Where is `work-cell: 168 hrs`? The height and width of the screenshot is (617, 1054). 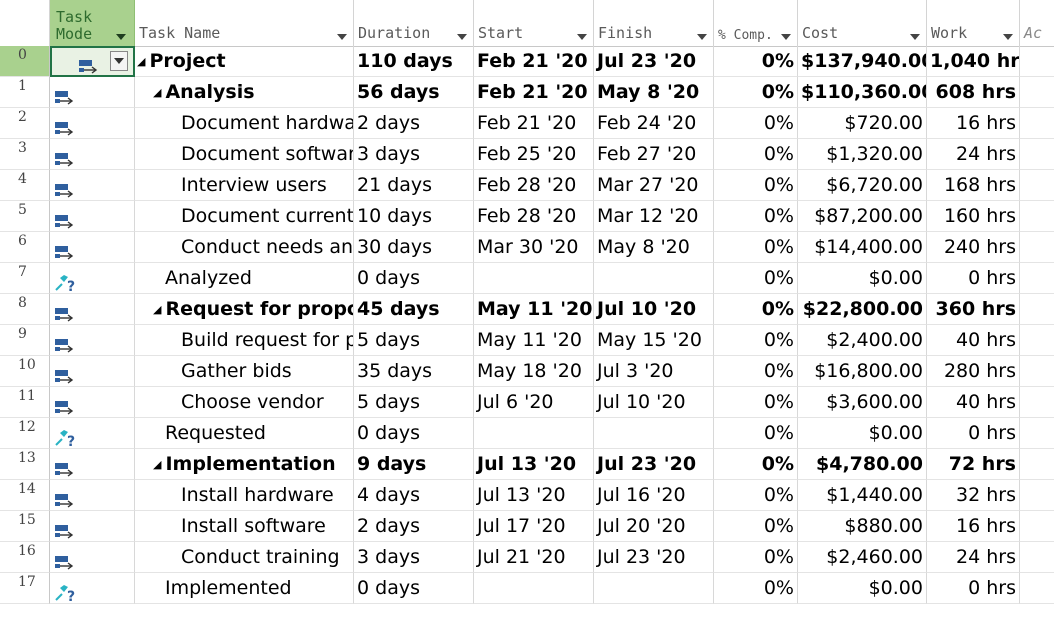 work-cell: 168 hrs is located at coordinates (973, 185).